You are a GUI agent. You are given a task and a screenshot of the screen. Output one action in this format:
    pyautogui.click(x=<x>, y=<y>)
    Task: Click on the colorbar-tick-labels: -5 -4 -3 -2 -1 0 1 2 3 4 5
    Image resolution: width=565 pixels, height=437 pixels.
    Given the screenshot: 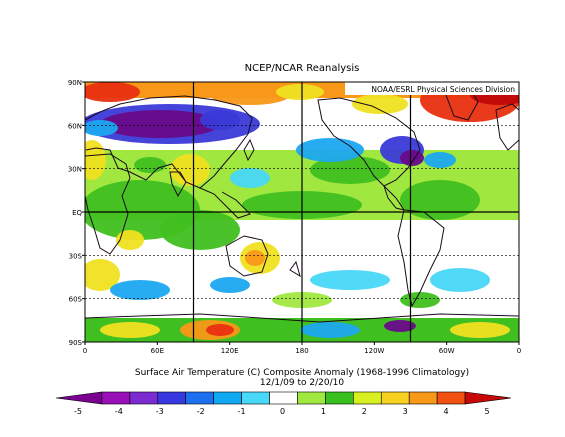 What is the action you would take?
    pyautogui.click(x=282, y=411)
    